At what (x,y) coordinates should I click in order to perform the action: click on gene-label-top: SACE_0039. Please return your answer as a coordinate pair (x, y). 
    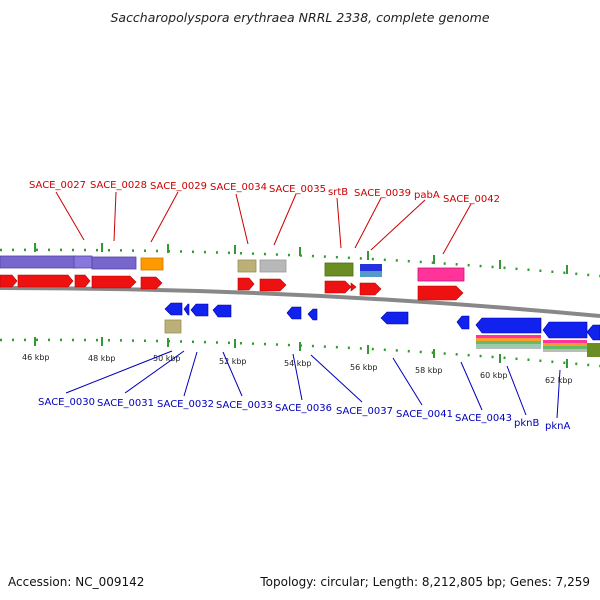
    Looking at the image, I should click on (382, 193).